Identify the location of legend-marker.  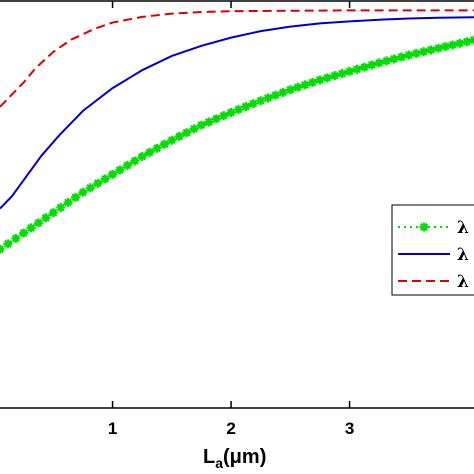
(424, 227).